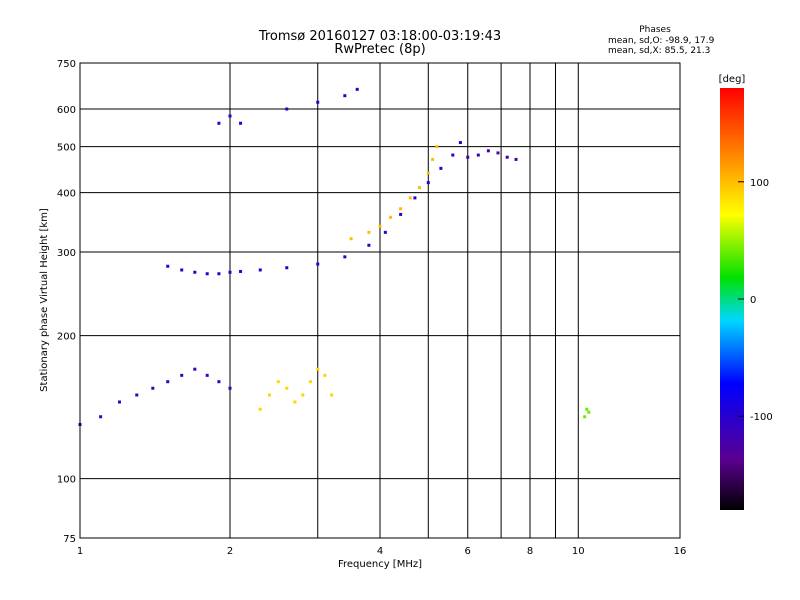 The height and width of the screenshot is (600, 800). I want to click on y-tick-label: 300, so click(66, 253).